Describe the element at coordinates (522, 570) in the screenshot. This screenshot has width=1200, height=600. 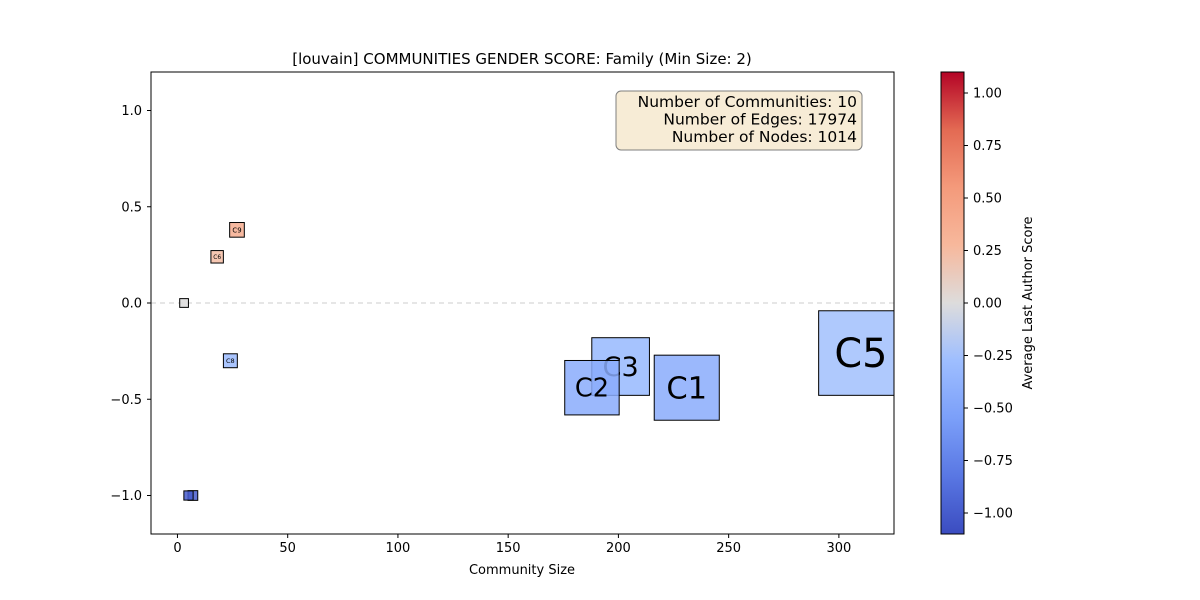
I see `x-axis-label: Community Size` at that location.